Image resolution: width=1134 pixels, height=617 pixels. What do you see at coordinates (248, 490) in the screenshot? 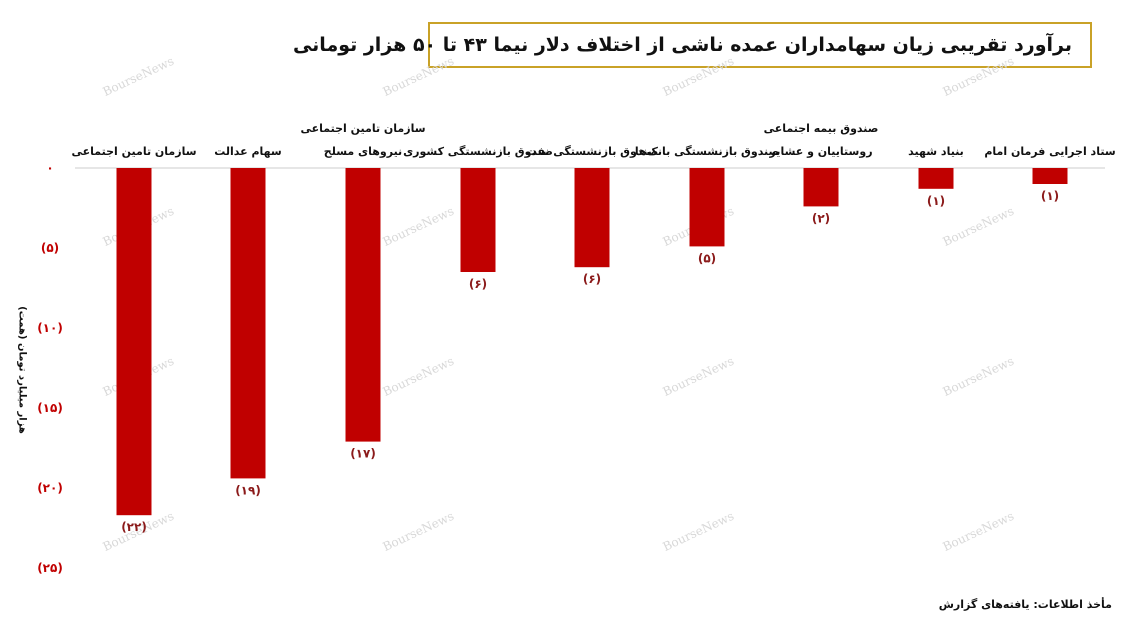
I see `data-label: (۱۹)` at bounding box center [248, 490].